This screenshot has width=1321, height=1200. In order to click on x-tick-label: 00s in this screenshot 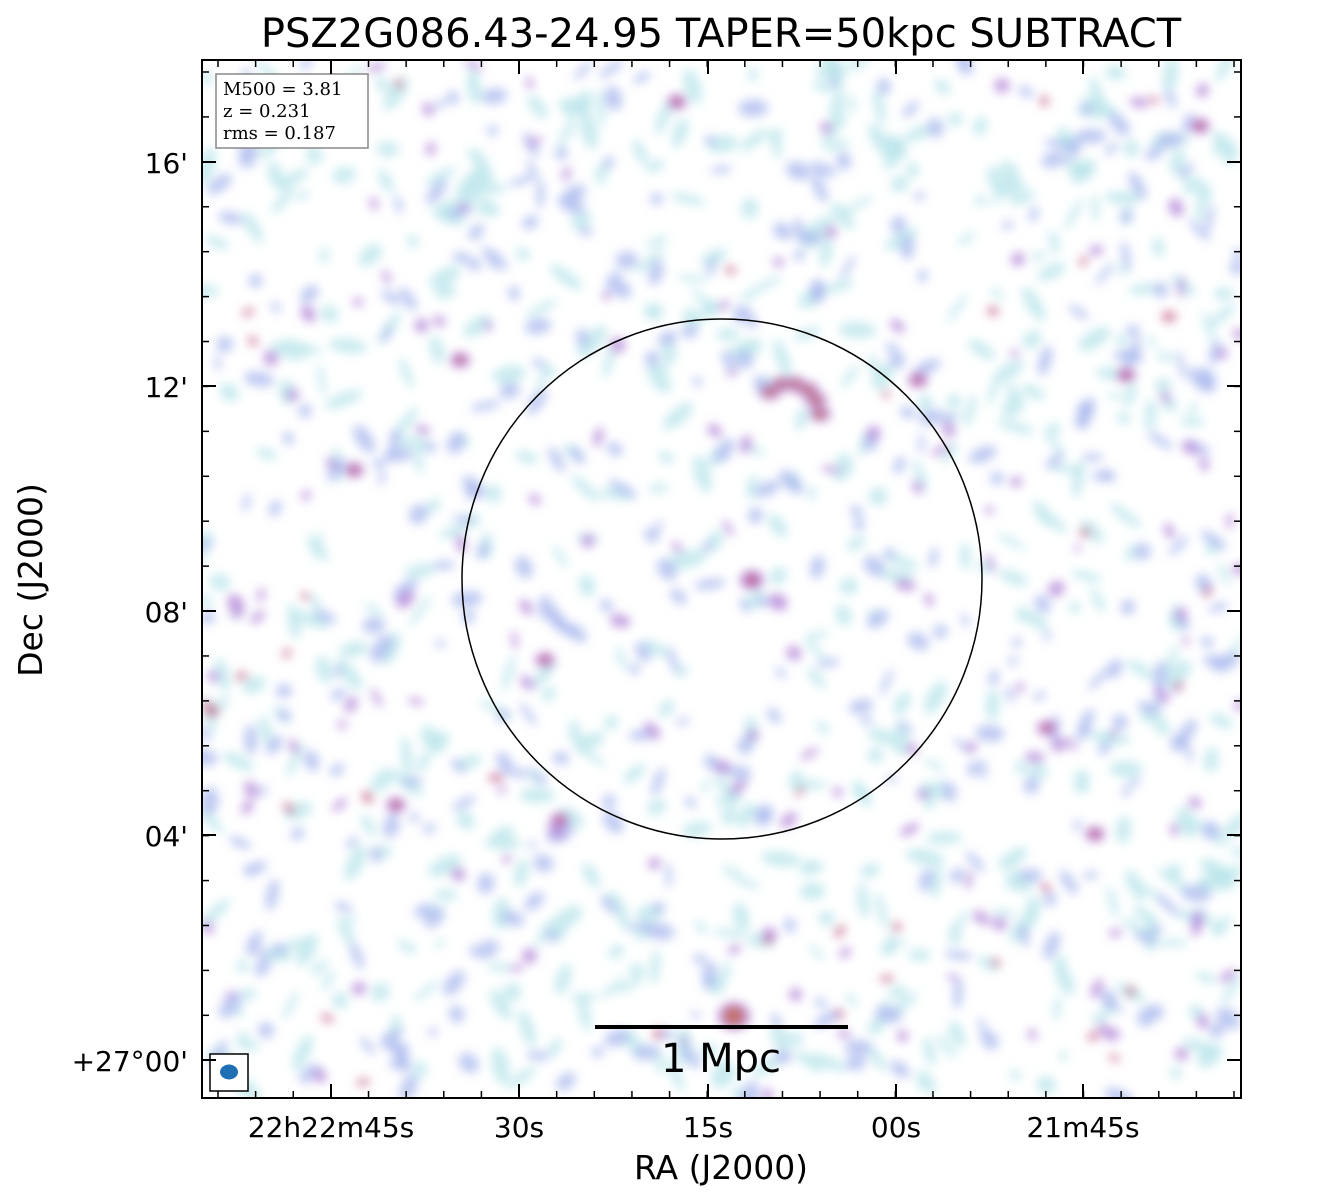, I will do `click(896, 1127)`.